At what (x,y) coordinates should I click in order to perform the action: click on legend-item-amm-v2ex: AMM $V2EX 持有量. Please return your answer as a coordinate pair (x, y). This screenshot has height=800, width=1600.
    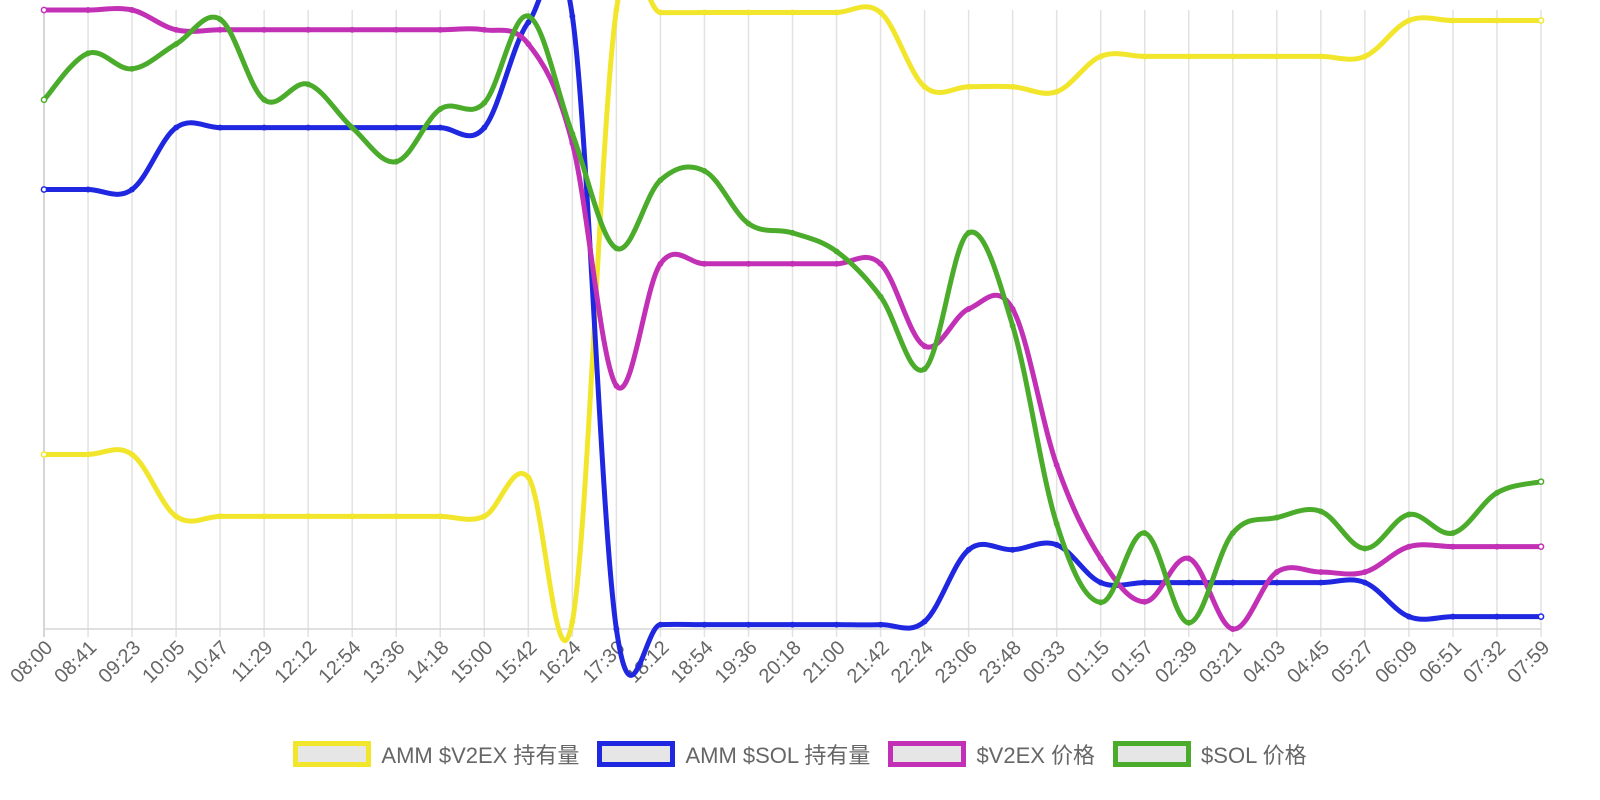
    Looking at the image, I should click on (436, 754).